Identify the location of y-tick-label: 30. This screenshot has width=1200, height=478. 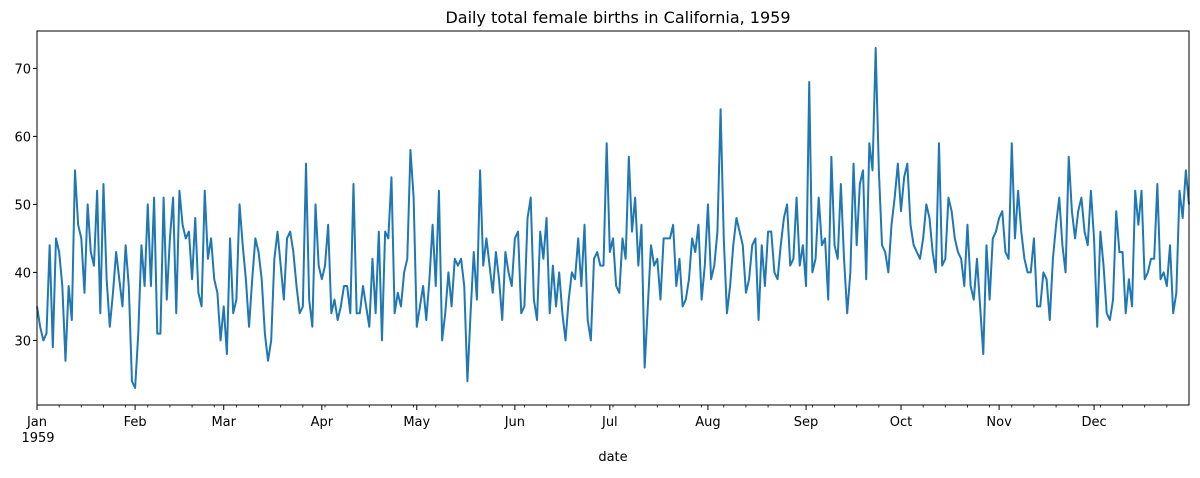
(22, 341).